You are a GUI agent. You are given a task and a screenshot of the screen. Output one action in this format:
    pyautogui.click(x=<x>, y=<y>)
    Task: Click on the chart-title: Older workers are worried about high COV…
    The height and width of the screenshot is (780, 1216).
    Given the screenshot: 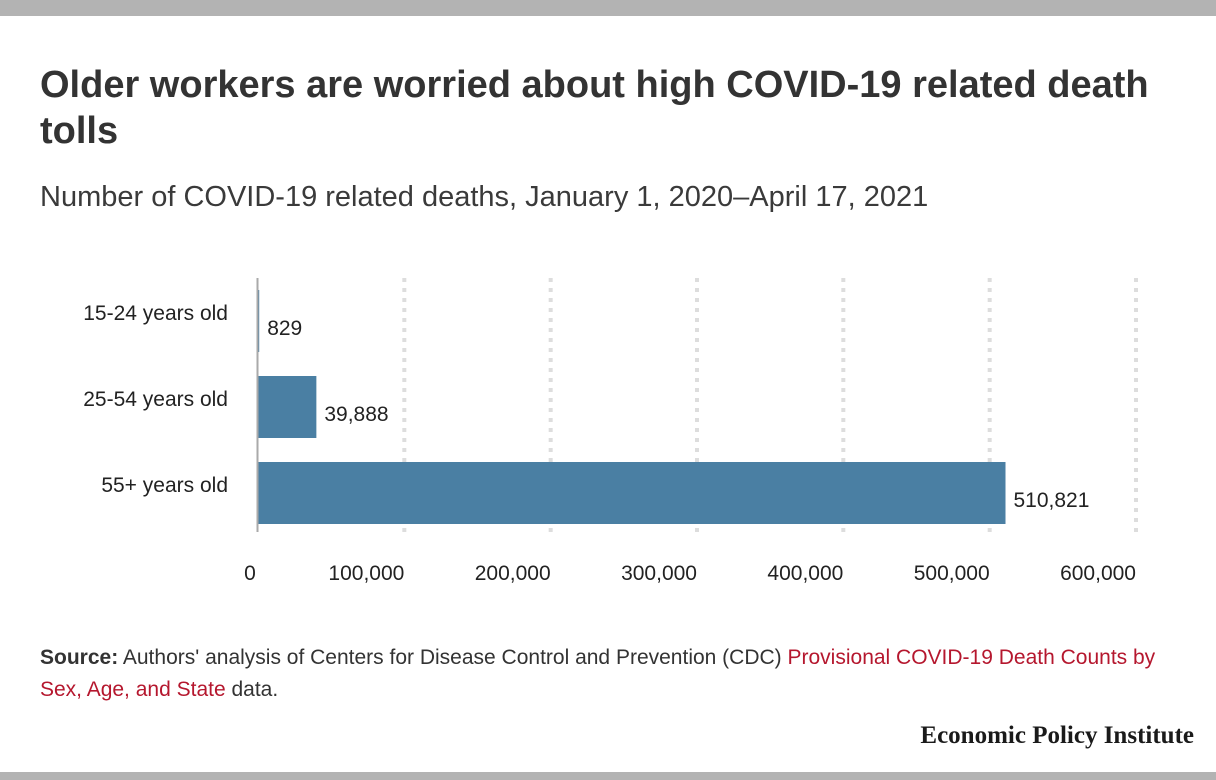 What is the action you would take?
    pyautogui.click(x=594, y=108)
    